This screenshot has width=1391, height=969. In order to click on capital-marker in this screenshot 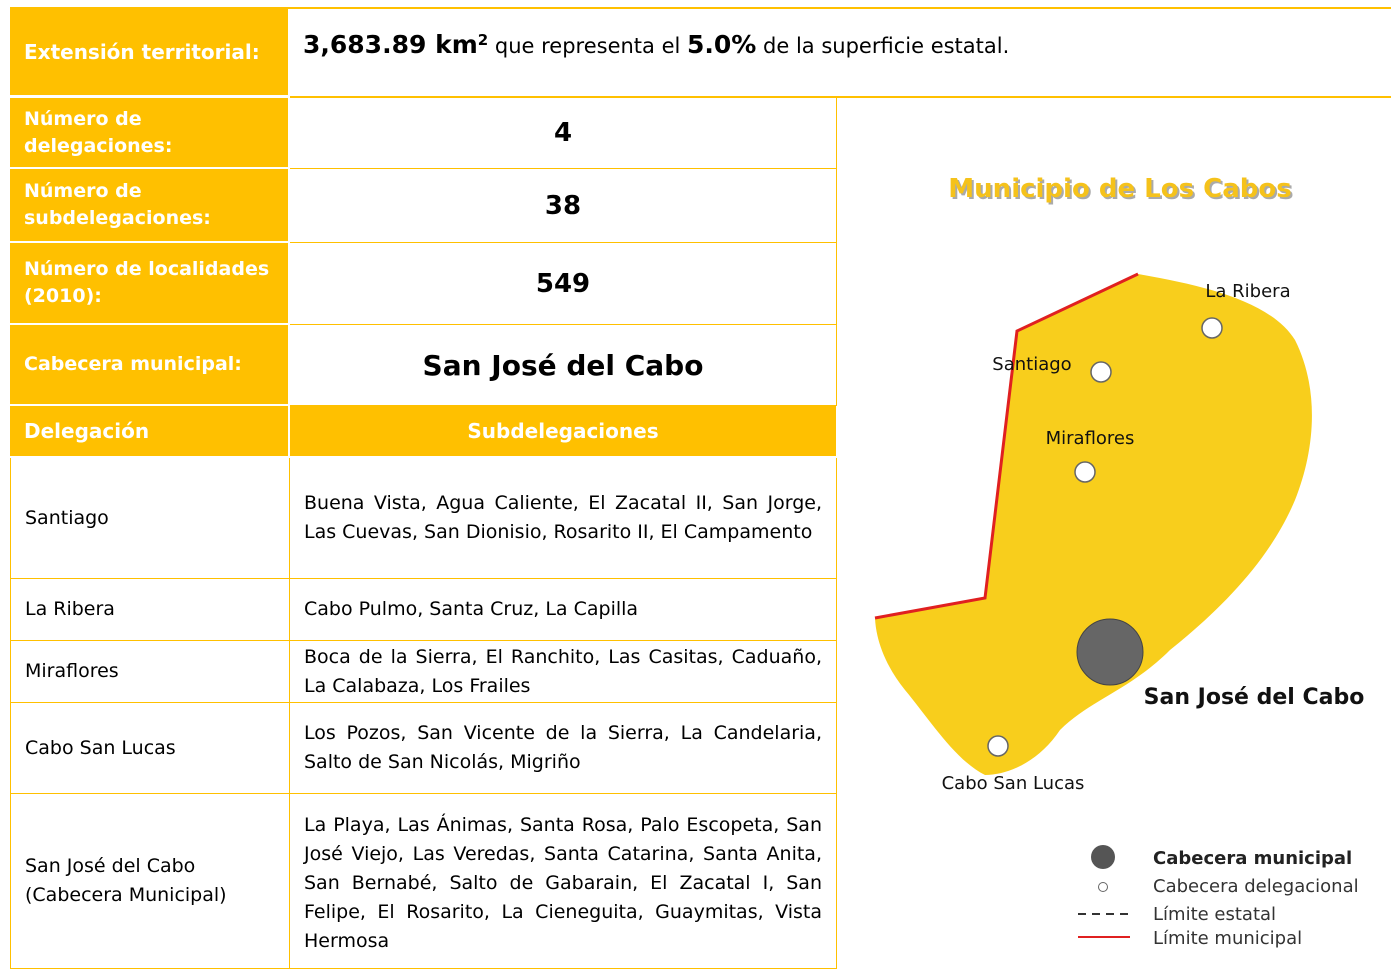, I will do `click(1110, 652)`.